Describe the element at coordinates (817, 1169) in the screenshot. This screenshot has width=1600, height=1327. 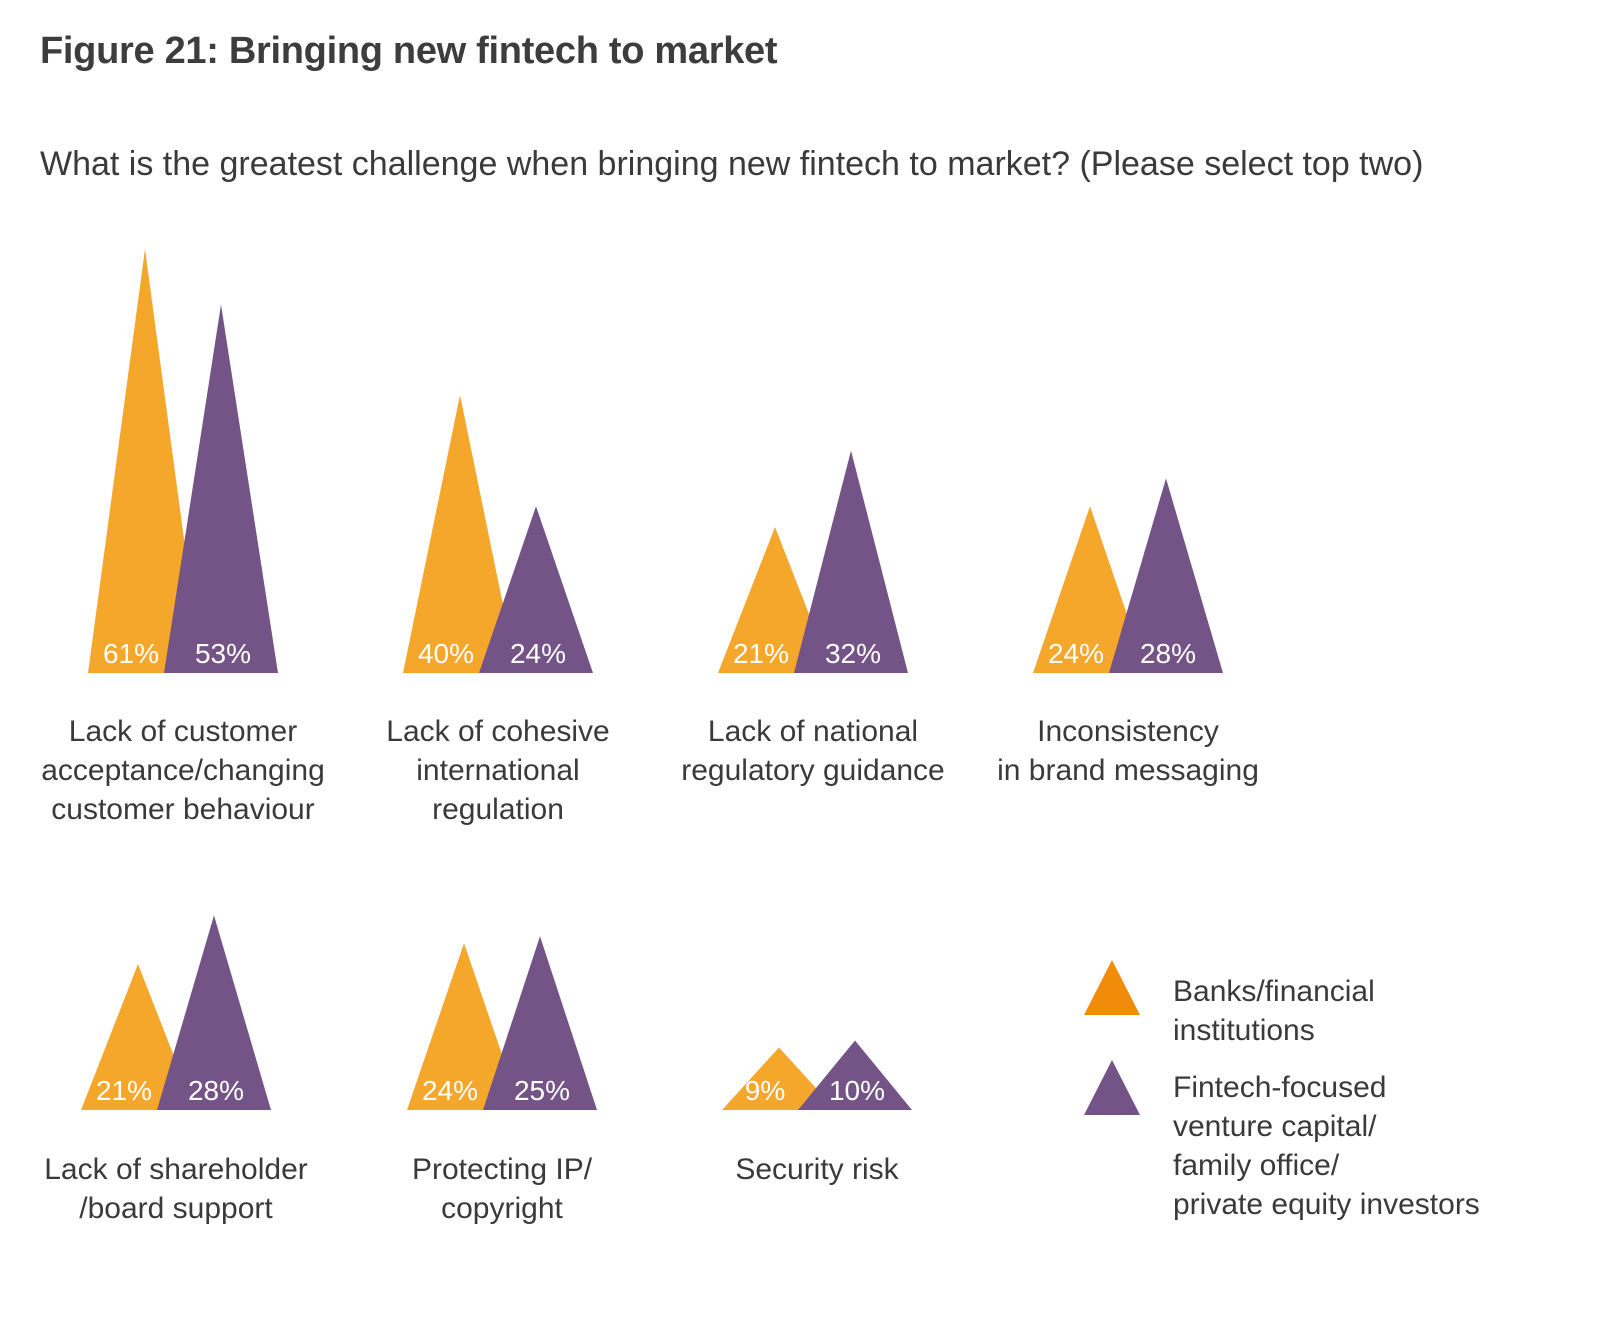
I see `category-label: Security risk` at that location.